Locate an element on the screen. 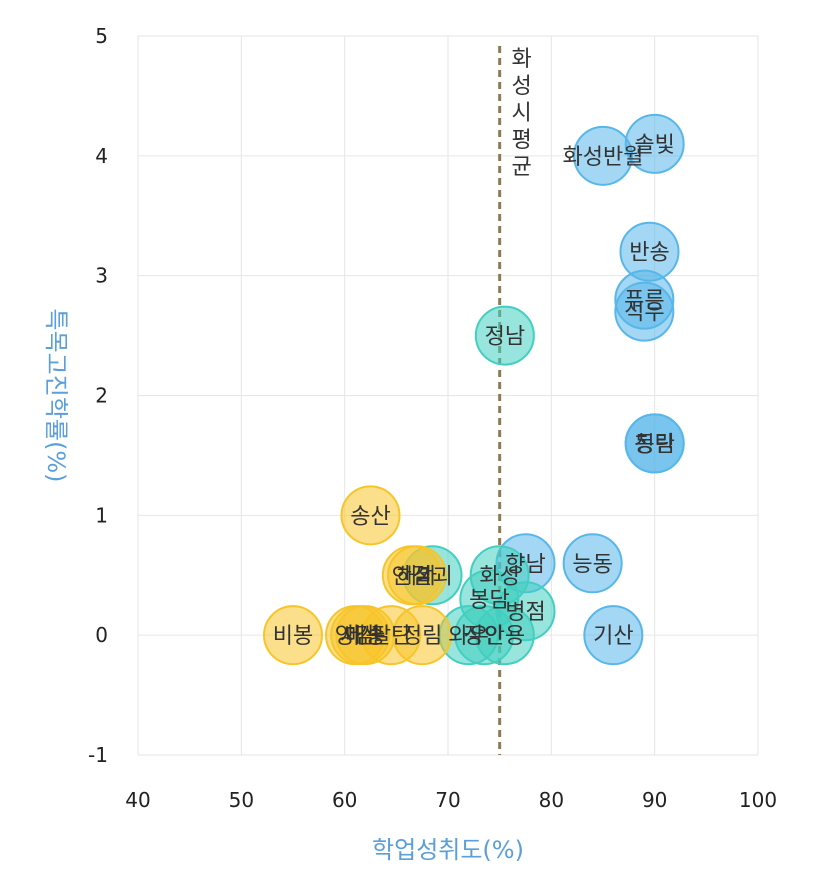  bubble-label: 반송 is located at coordinates (649, 253).